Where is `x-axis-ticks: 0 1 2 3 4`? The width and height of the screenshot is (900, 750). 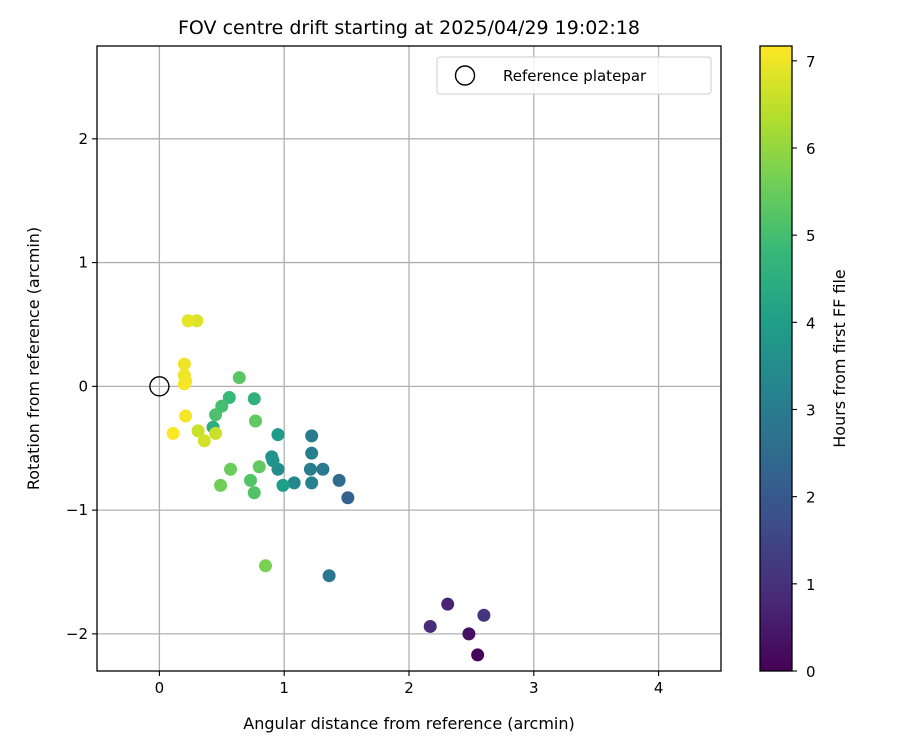
x-axis-ticks: 0 1 2 3 4 is located at coordinates (409, 684).